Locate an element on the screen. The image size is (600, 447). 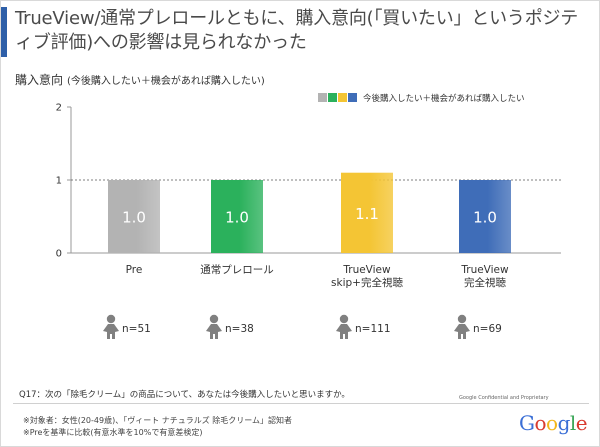
chart-title: 購入意向 (今後購入したい＋機会があれば購入したい) is located at coordinates (140, 79).